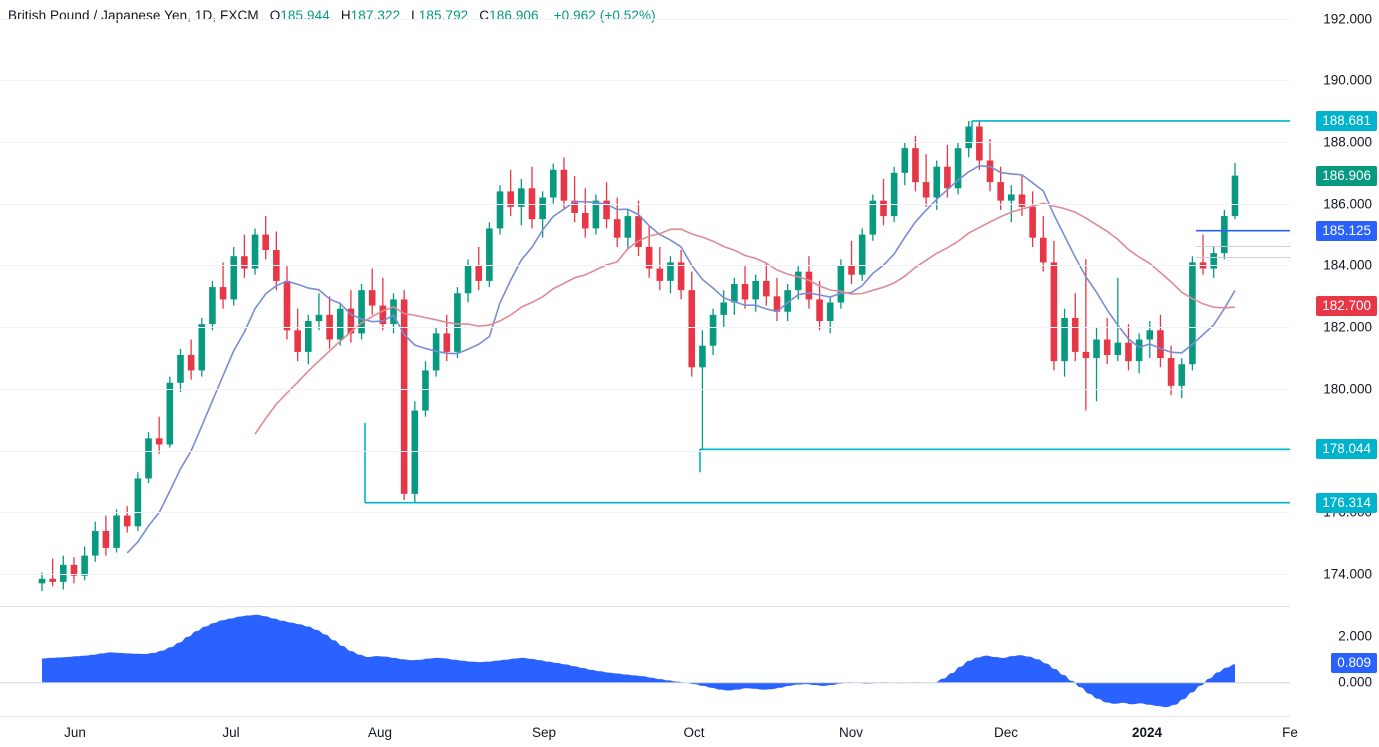 The image size is (1379, 747). What do you see at coordinates (694, 732) in the screenshot?
I see `time-label: Oct` at bounding box center [694, 732].